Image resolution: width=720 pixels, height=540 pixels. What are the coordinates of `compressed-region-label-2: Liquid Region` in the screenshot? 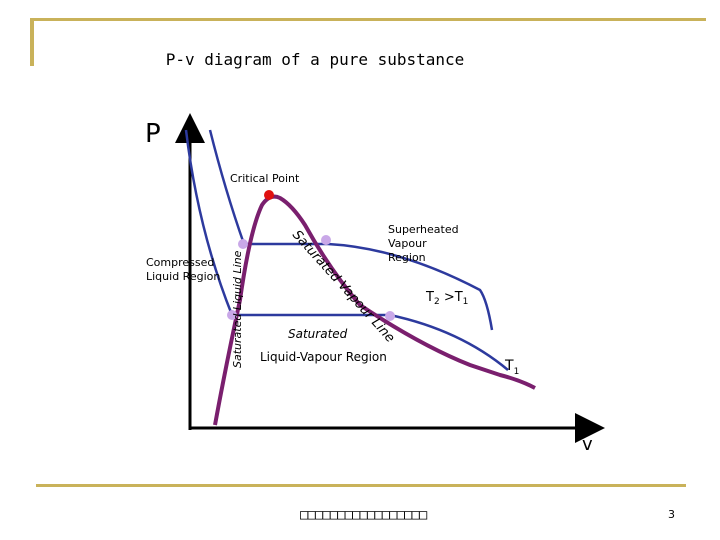 It's located at (183, 276).